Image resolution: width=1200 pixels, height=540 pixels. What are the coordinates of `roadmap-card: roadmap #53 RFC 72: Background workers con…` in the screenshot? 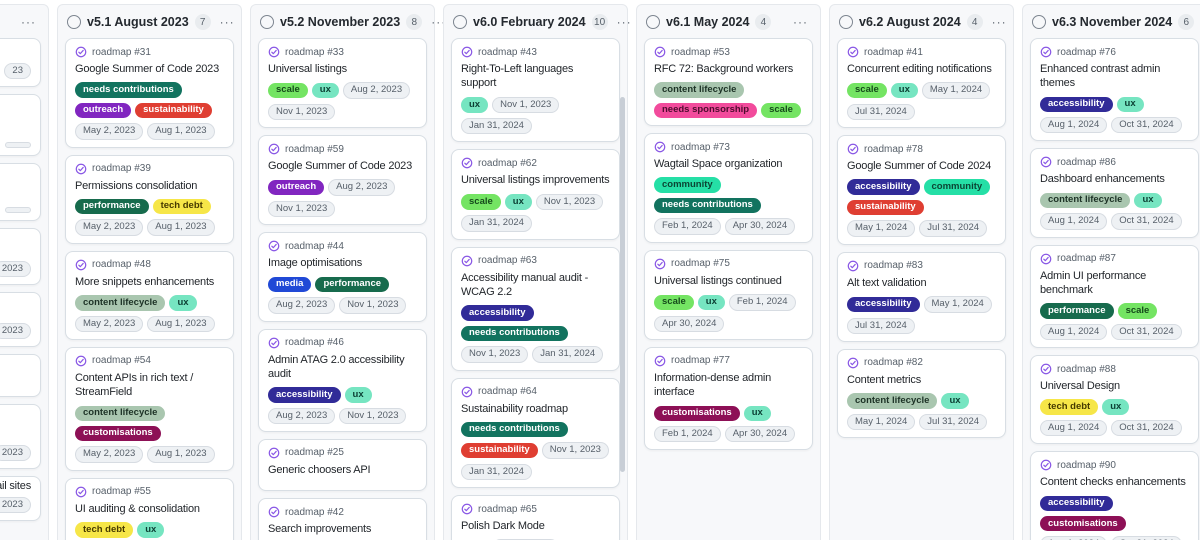 It's located at (728, 82).